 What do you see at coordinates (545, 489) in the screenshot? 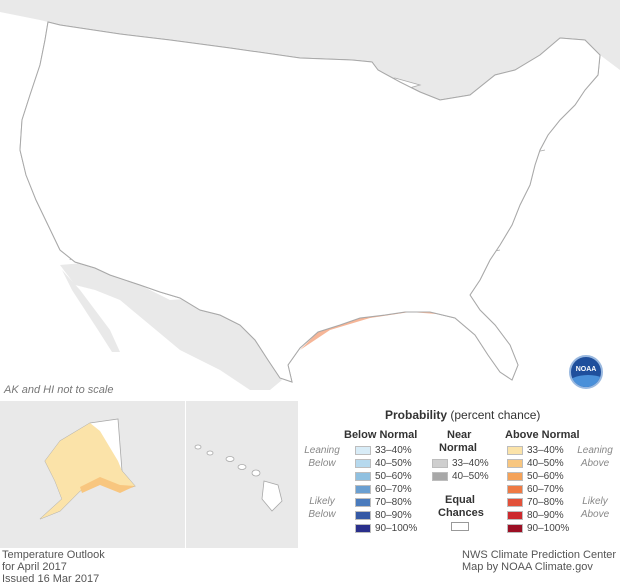
I see `above-normal-range-label: 60–70%` at bounding box center [545, 489].